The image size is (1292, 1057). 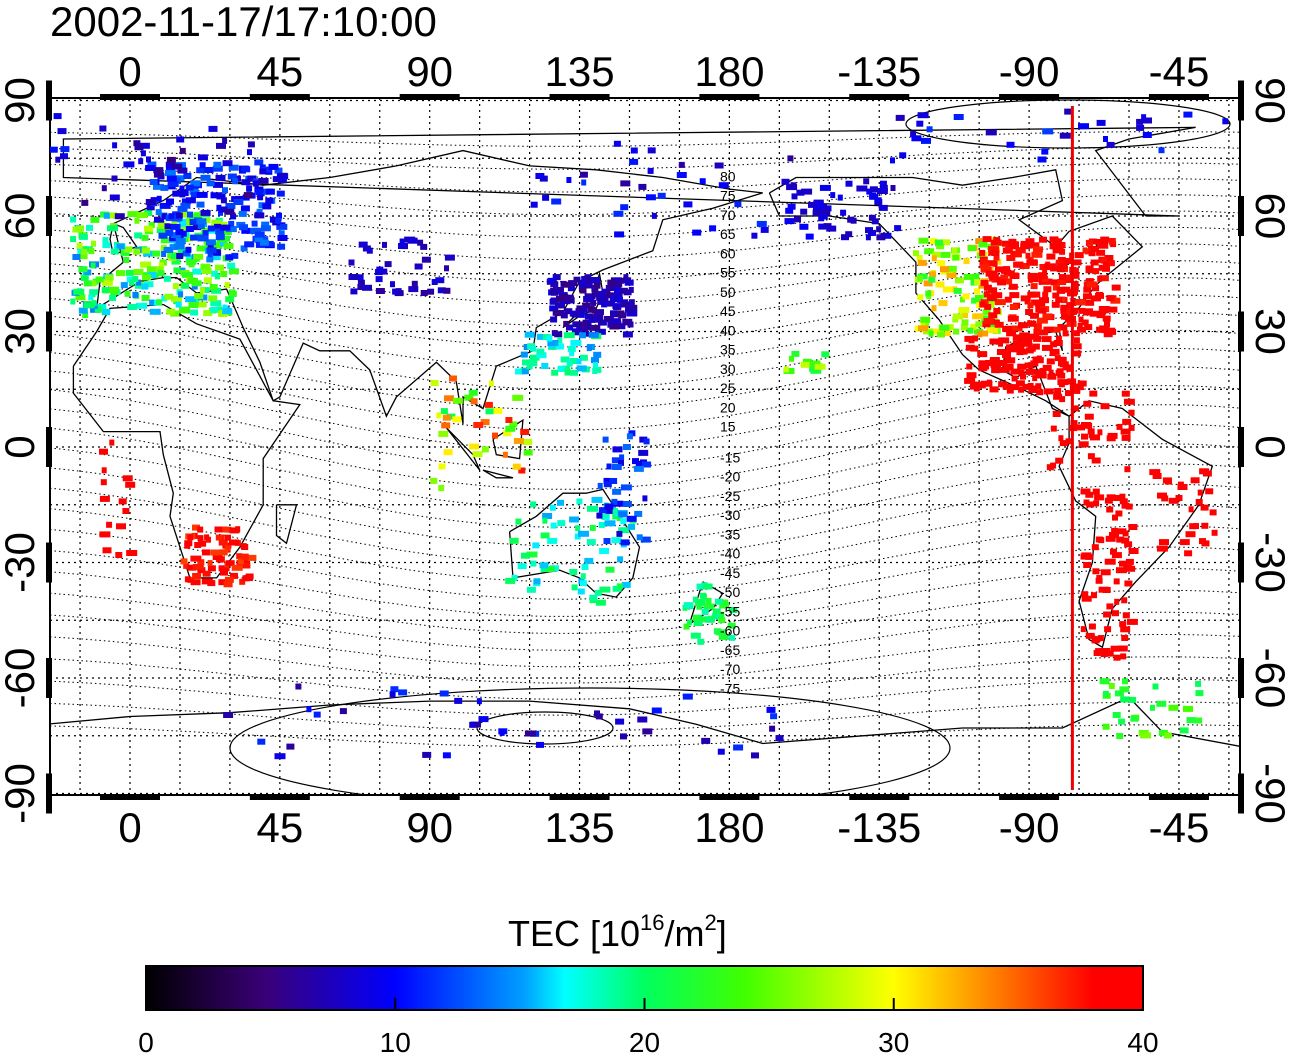 What do you see at coordinates (730, 611) in the screenshot?
I see `contour-label: -55` at bounding box center [730, 611].